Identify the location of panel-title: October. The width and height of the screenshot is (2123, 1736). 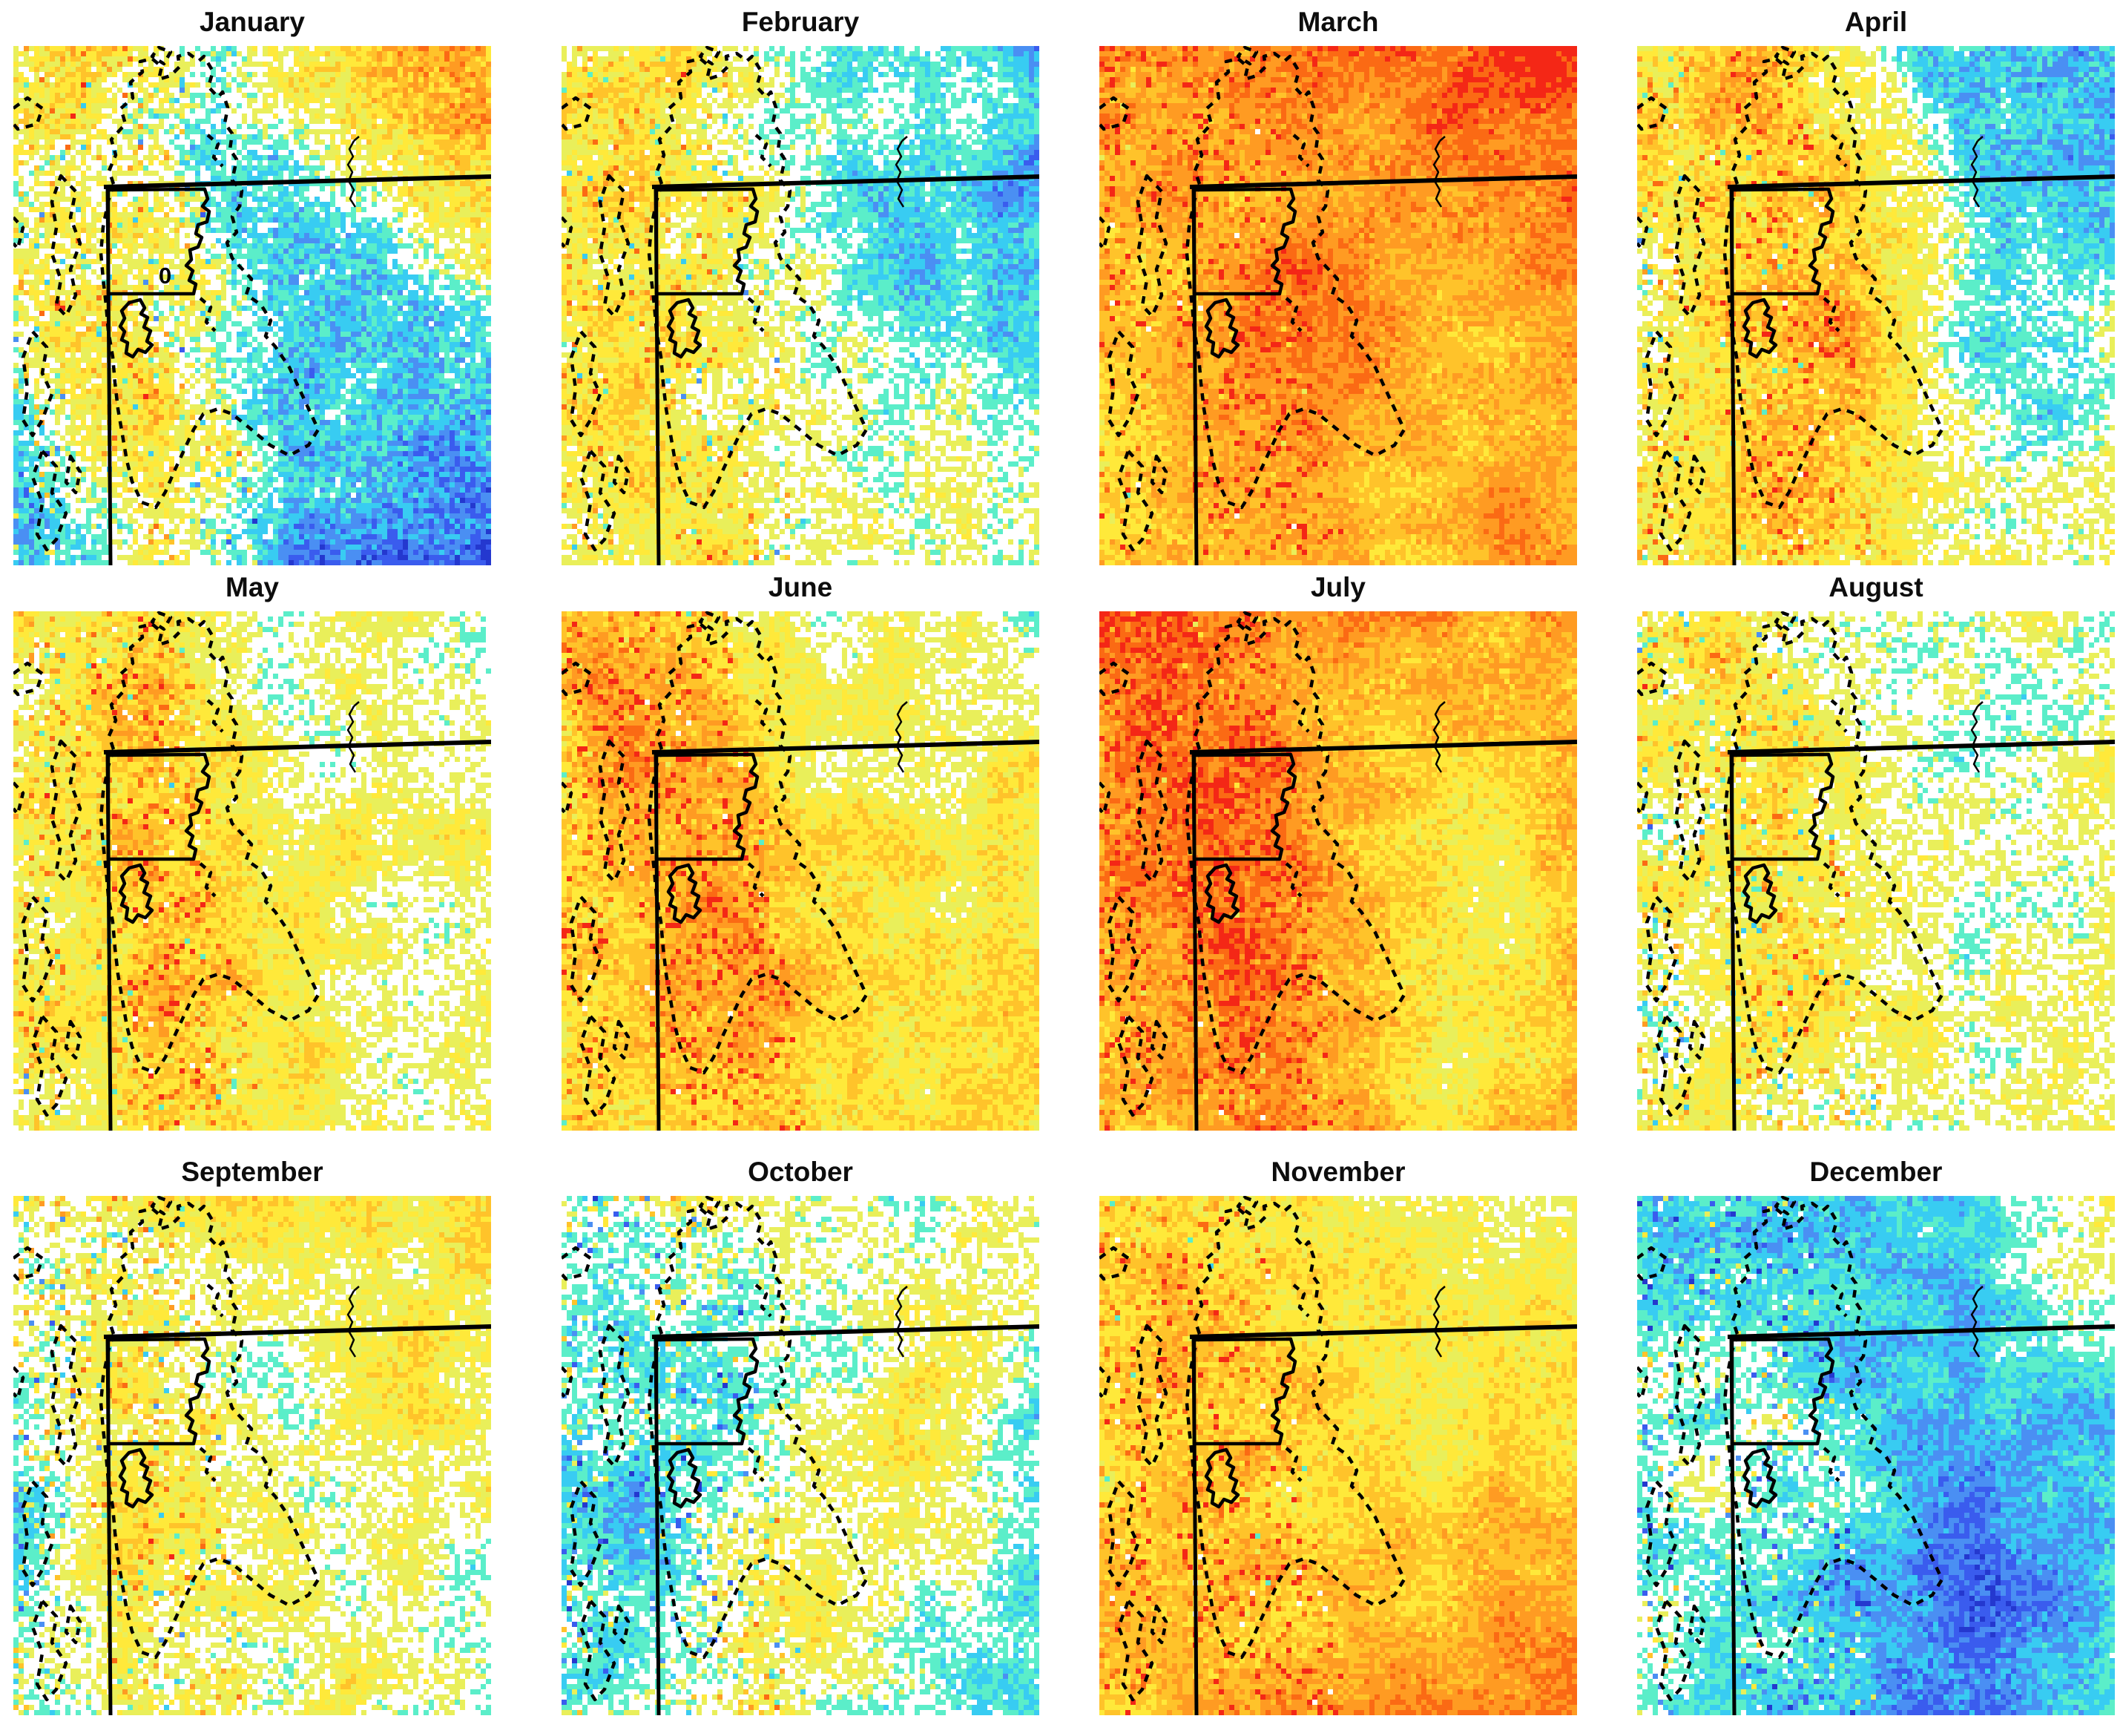
(801, 1172).